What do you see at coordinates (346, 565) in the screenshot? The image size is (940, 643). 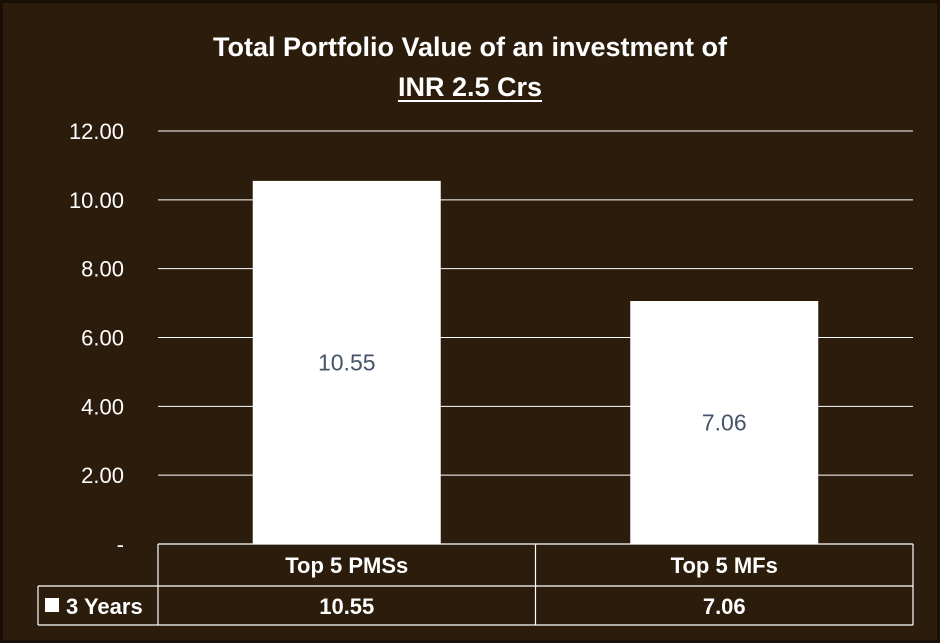 I see `category-label: Top 5 PMSs` at bounding box center [346, 565].